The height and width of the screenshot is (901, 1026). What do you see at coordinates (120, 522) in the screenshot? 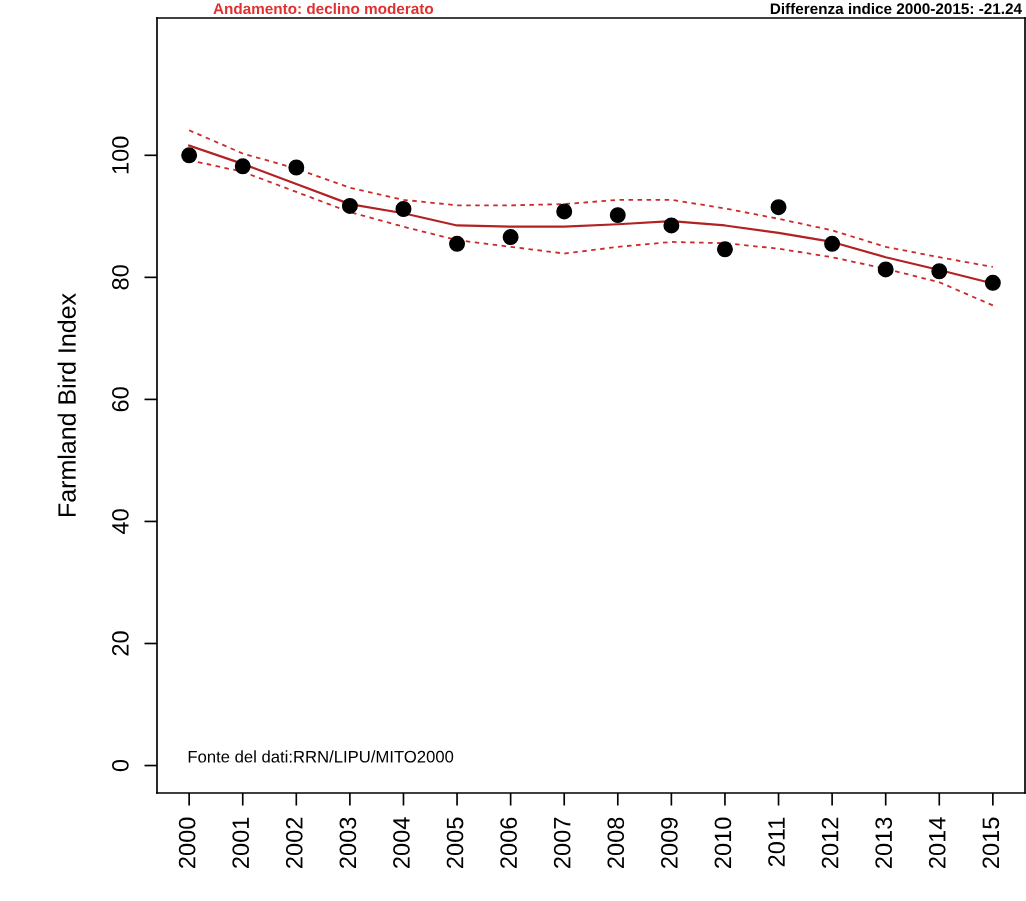
I see `y-tick-label: 40` at bounding box center [120, 522].